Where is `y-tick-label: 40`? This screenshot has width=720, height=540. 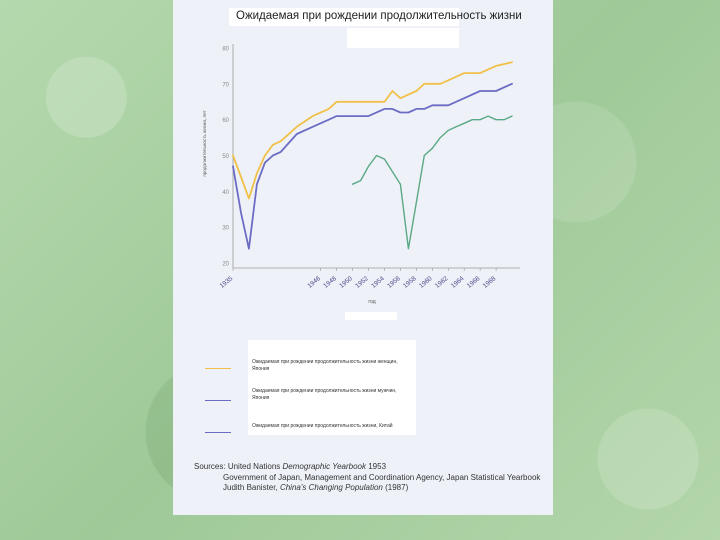
y-tick-label: 40 is located at coordinates (225, 193).